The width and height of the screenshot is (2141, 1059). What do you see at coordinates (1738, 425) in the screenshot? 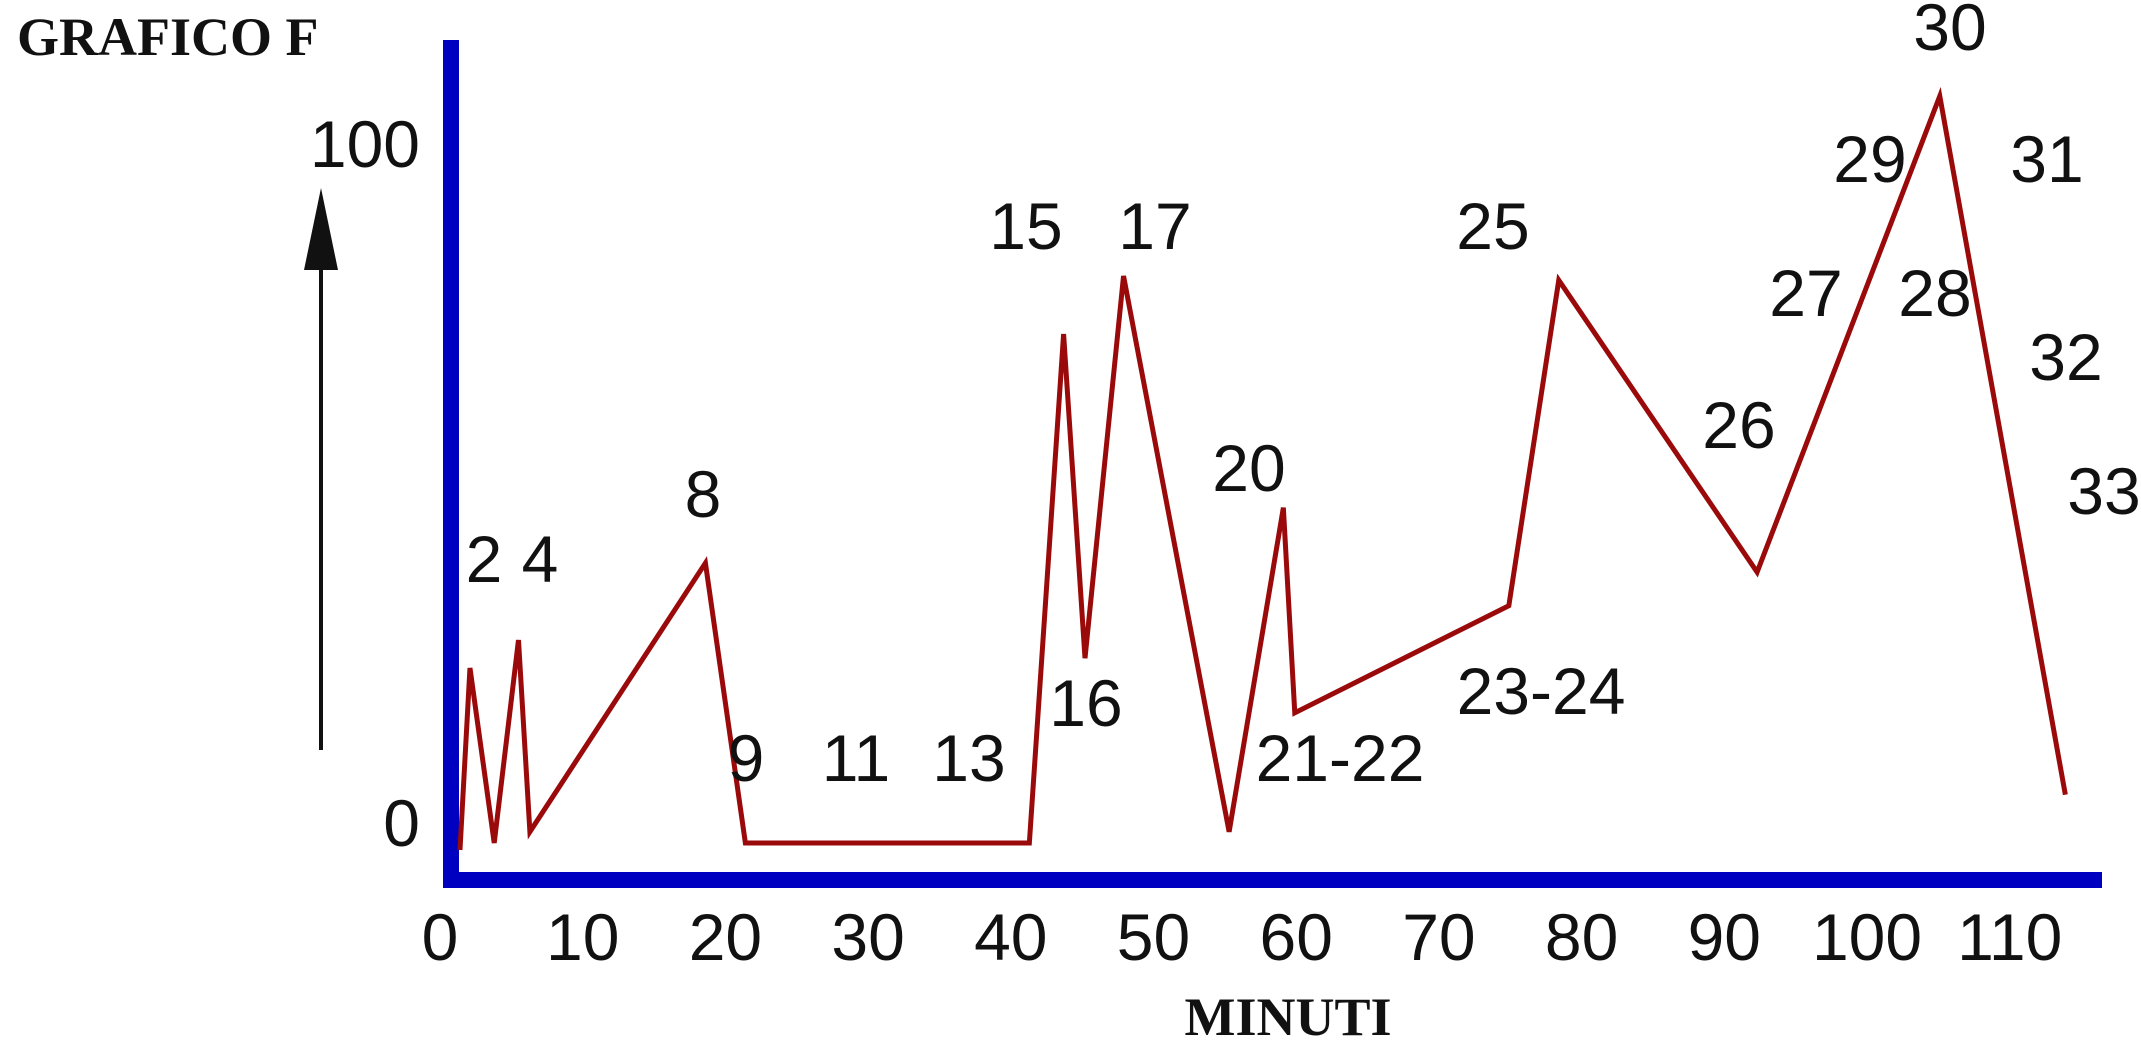
I see `annotation-label: 26` at bounding box center [1738, 425].